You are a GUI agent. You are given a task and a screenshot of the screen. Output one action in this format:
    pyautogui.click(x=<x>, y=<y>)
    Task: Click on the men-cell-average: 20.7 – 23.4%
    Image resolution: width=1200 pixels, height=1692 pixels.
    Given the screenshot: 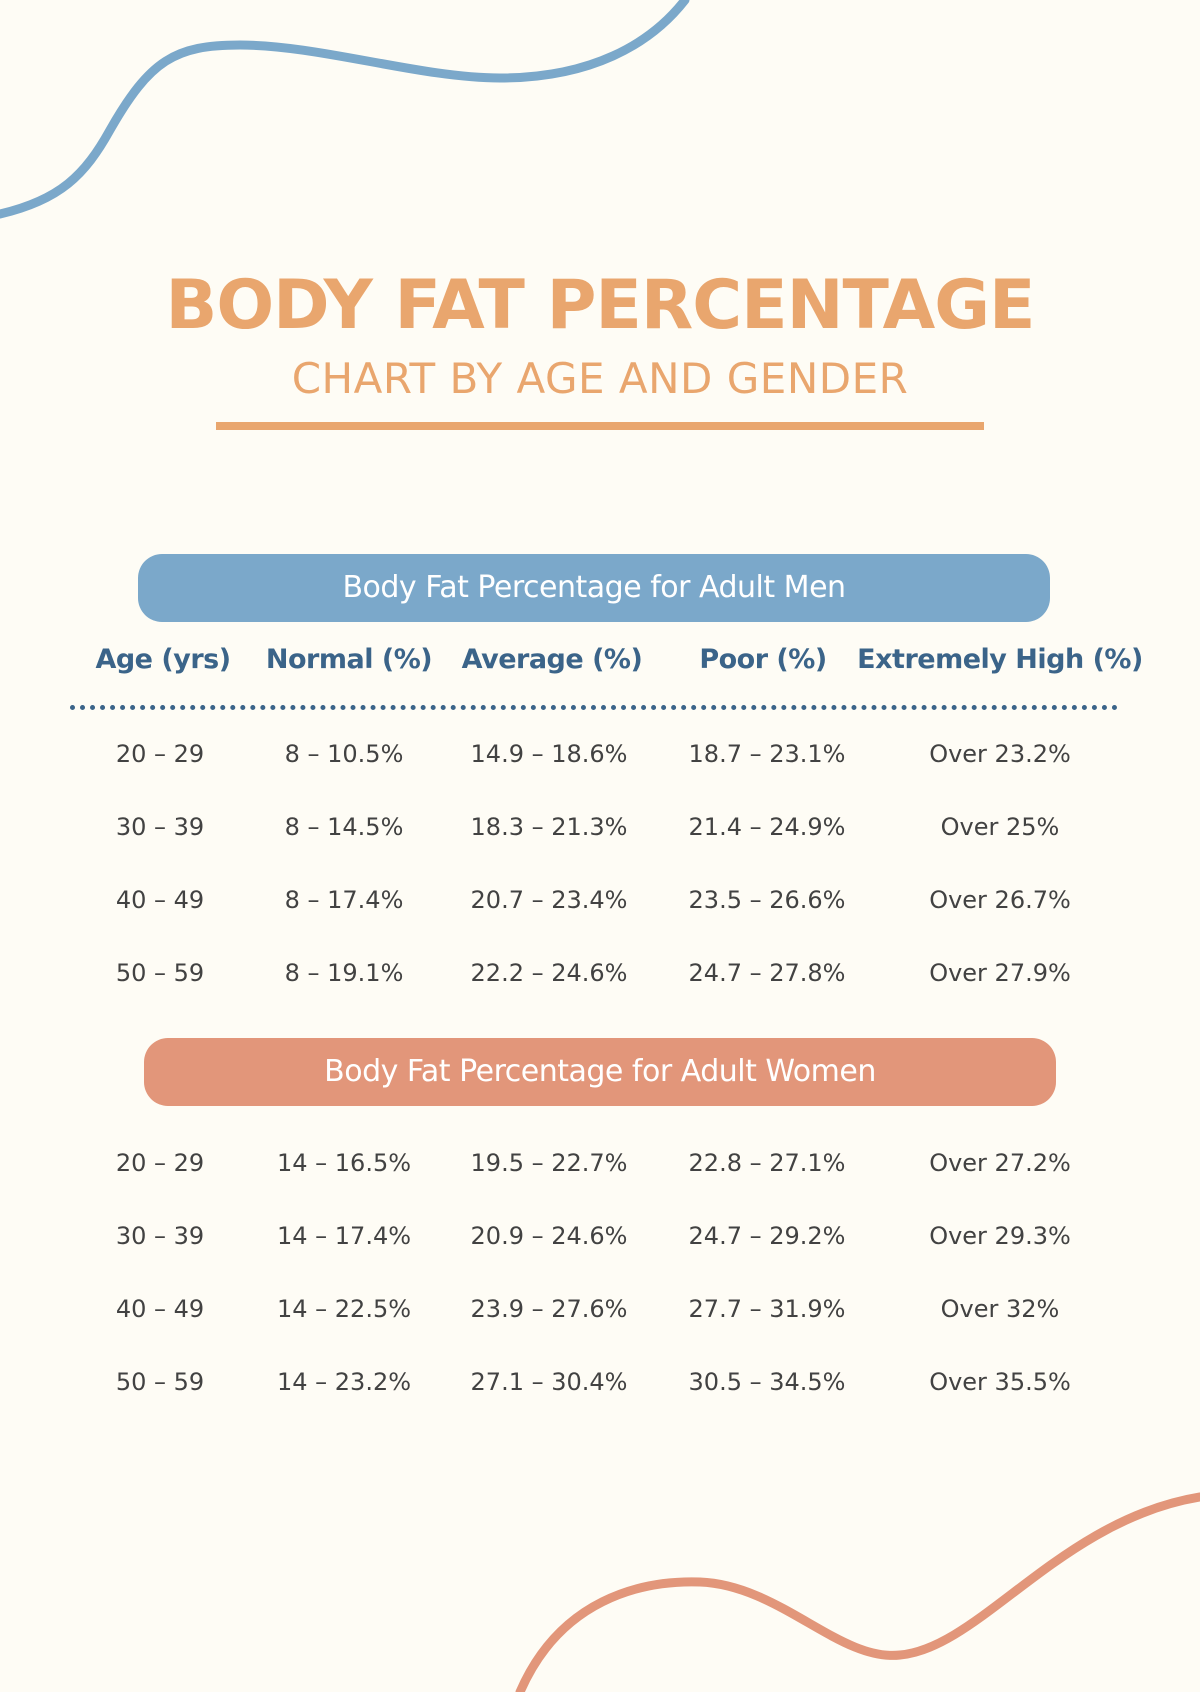 What is the action you would take?
    pyautogui.click(x=549, y=900)
    